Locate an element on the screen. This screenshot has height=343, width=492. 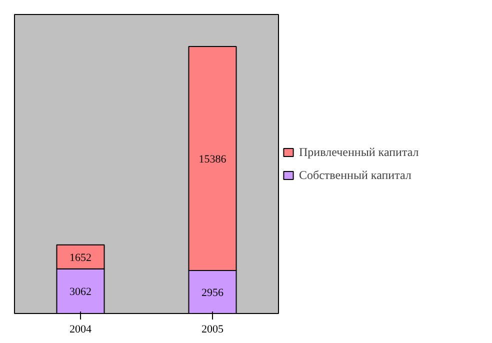
data-label: 2956 is located at coordinates (213, 292).